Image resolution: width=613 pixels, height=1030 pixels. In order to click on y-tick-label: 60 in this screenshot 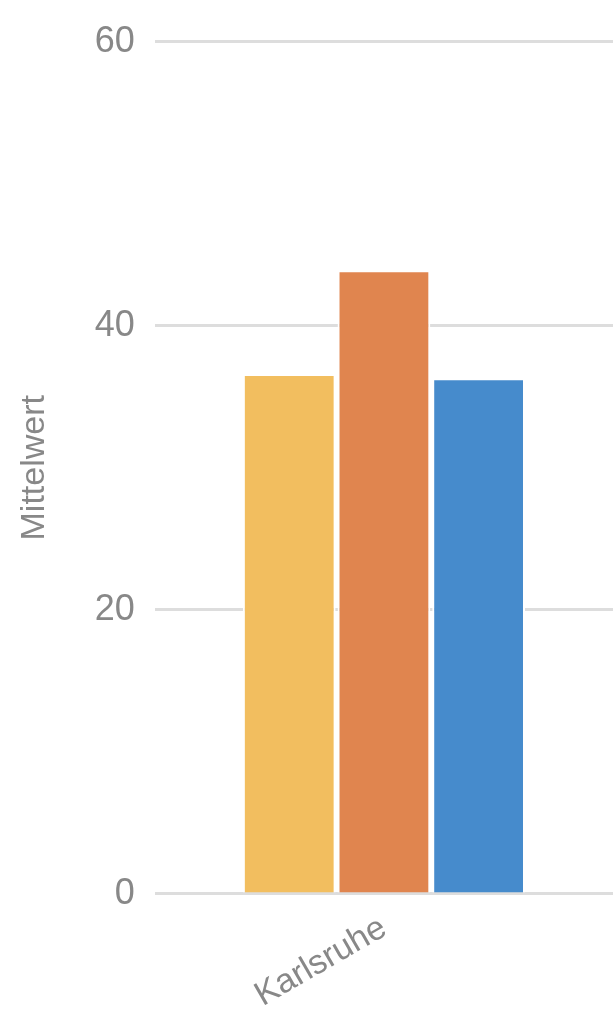, I will do `click(114, 39)`.